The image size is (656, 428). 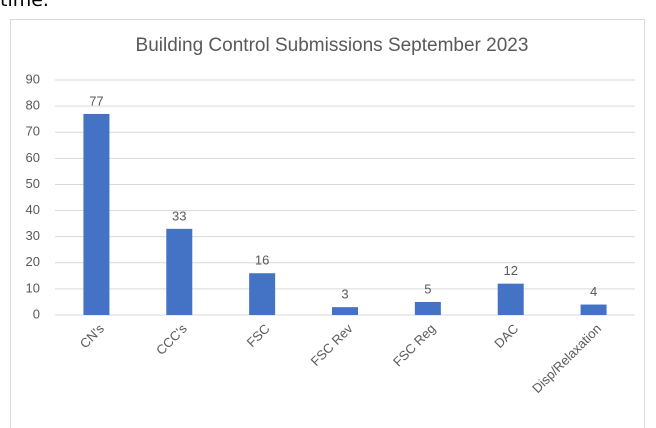 What do you see at coordinates (566, 358) in the screenshot?
I see `x-tick-label: Disp/Relaxation` at bounding box center [566, 358].